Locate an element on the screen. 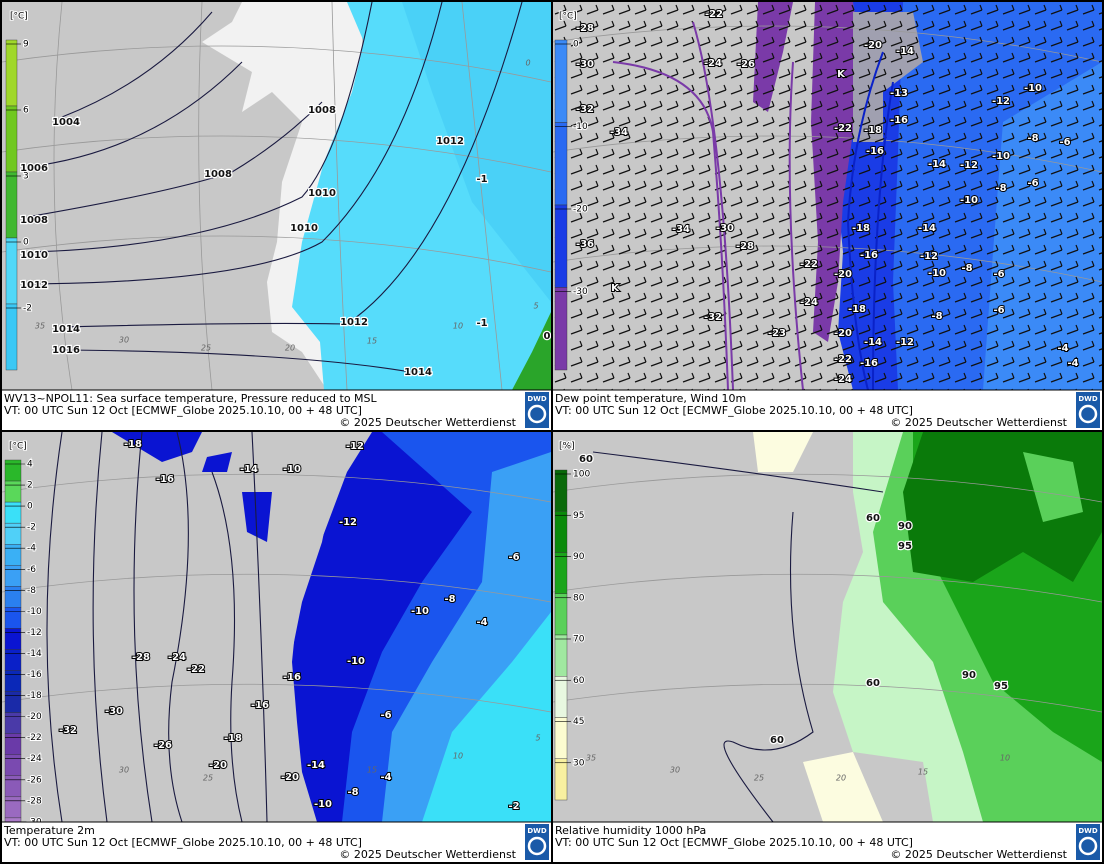 Image resolution: width=1104 pixels, height=864 pixels. logo-mark is located at coordinates (537, 846).